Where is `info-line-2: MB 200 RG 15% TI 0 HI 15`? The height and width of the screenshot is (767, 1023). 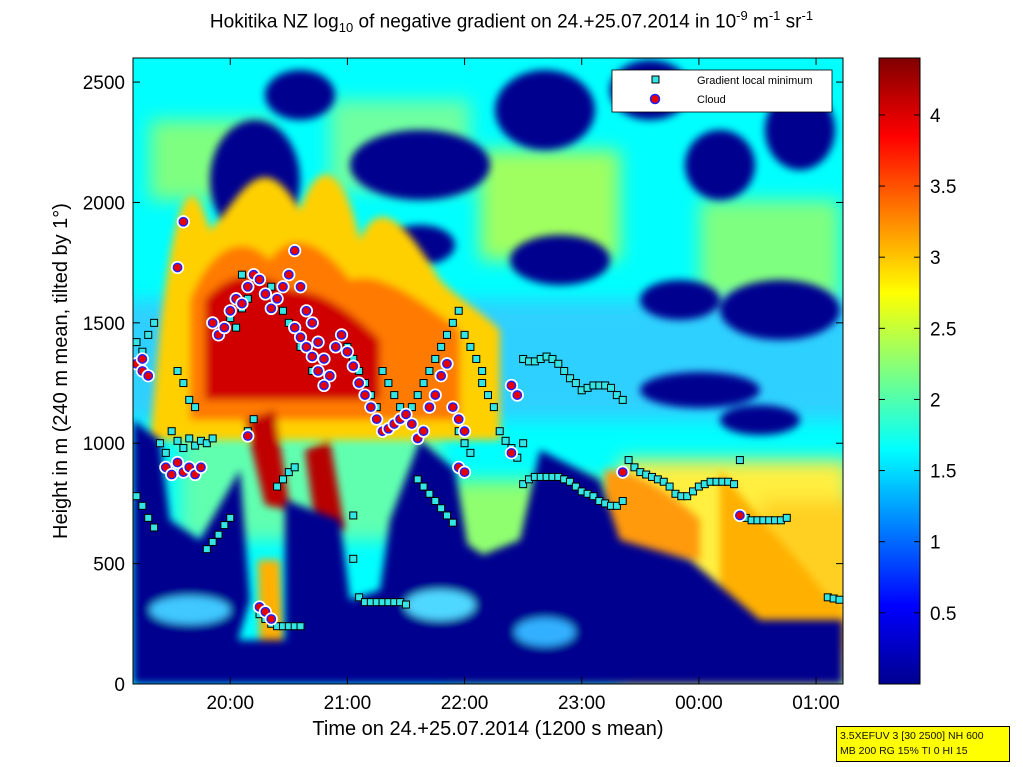
info-line-2: MB 200 RG 15% TI 0 HI 15 is located at coordinates (904, 751).